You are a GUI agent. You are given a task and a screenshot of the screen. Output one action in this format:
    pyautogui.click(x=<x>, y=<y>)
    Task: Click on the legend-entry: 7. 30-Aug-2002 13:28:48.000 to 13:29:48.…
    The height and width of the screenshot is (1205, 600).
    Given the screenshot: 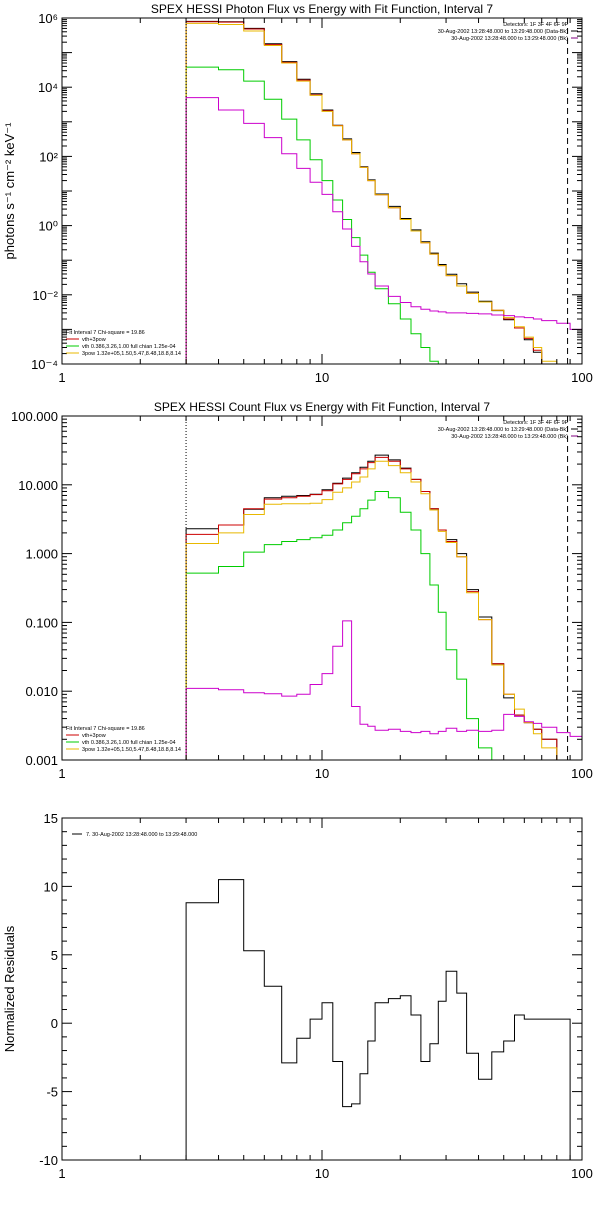 What is the action you would take?
    pyautogui.click(x=141, y=835)
    